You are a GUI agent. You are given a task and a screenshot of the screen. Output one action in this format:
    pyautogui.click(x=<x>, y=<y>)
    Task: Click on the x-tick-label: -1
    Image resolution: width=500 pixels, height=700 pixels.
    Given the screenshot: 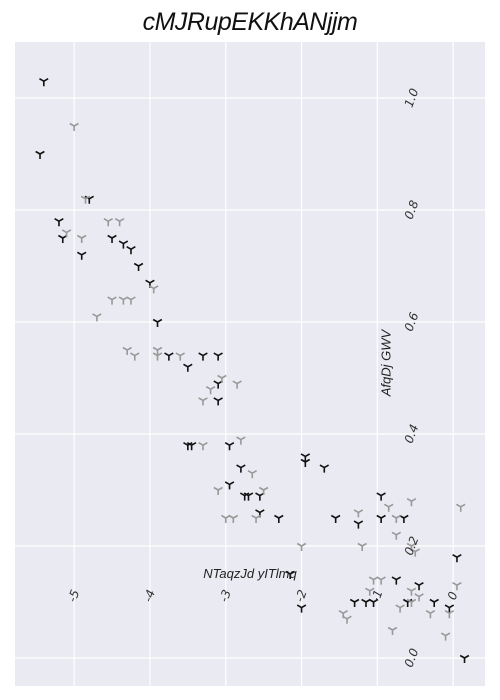 What is the action you would take?
    pyautogui.click(x=376, y=596)
    